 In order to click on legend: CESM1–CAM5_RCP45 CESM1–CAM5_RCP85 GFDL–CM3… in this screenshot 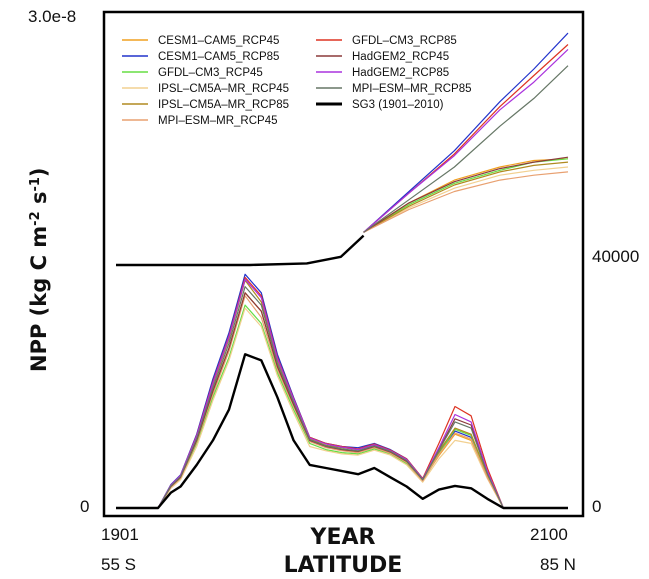, I will do `click(297, 81)`.